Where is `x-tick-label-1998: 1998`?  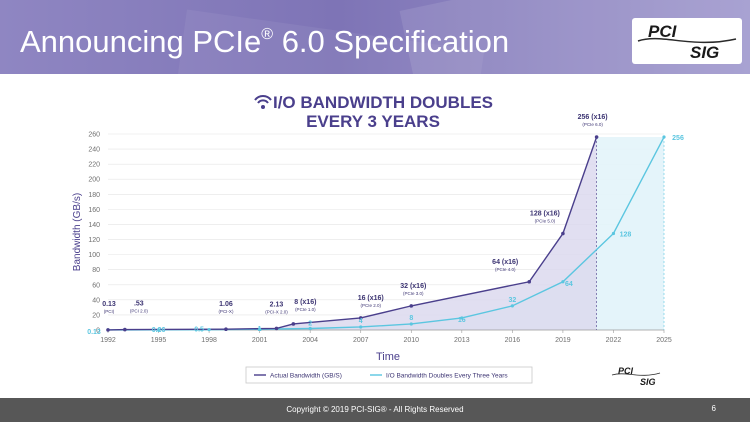
x-tick-label-1998: 1998 is located at coordinates (209, 340).